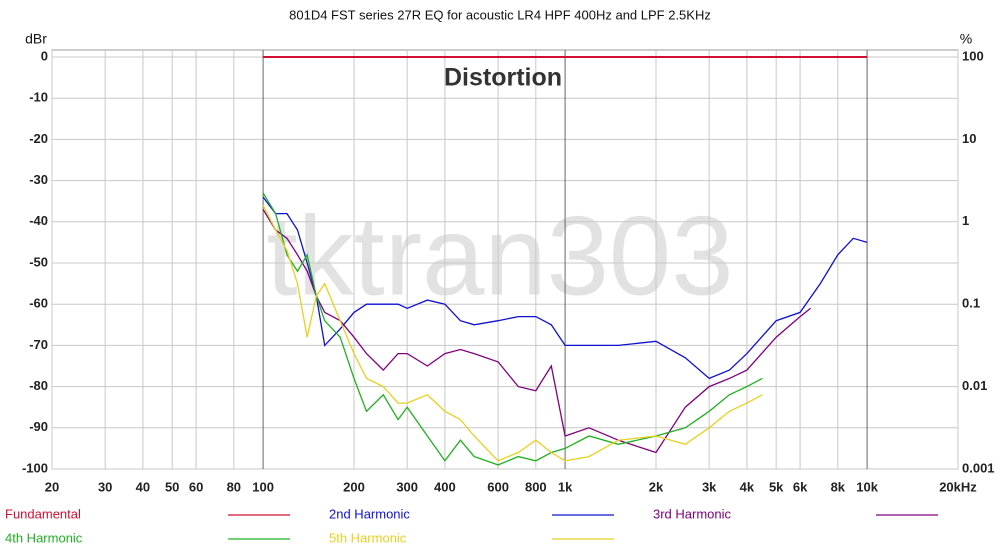 This screenshot has width=1000, height=557. What do you see at coordinates (445, 486) in the screenshot?
I see `x-tick-label: 400` at bounding box center [445, 486].